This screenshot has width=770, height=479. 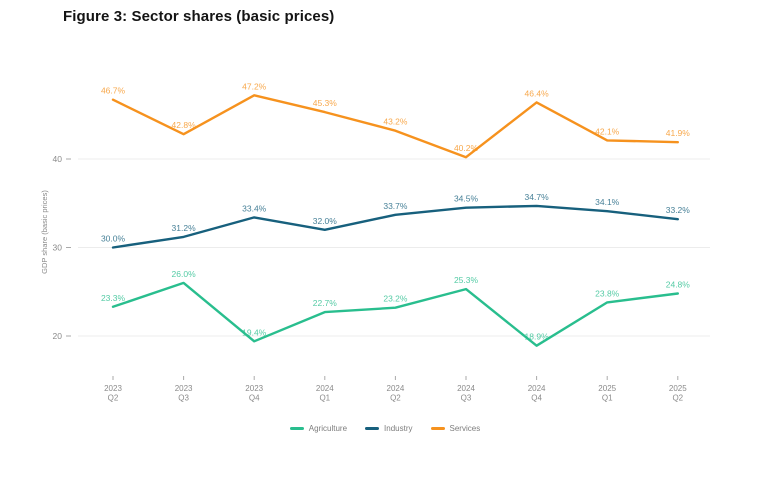 What do you see at coordinates (184, 274) in the screenshot?
I see `point-label-agriculture: 26.0%` at bounding box center [184, 274].